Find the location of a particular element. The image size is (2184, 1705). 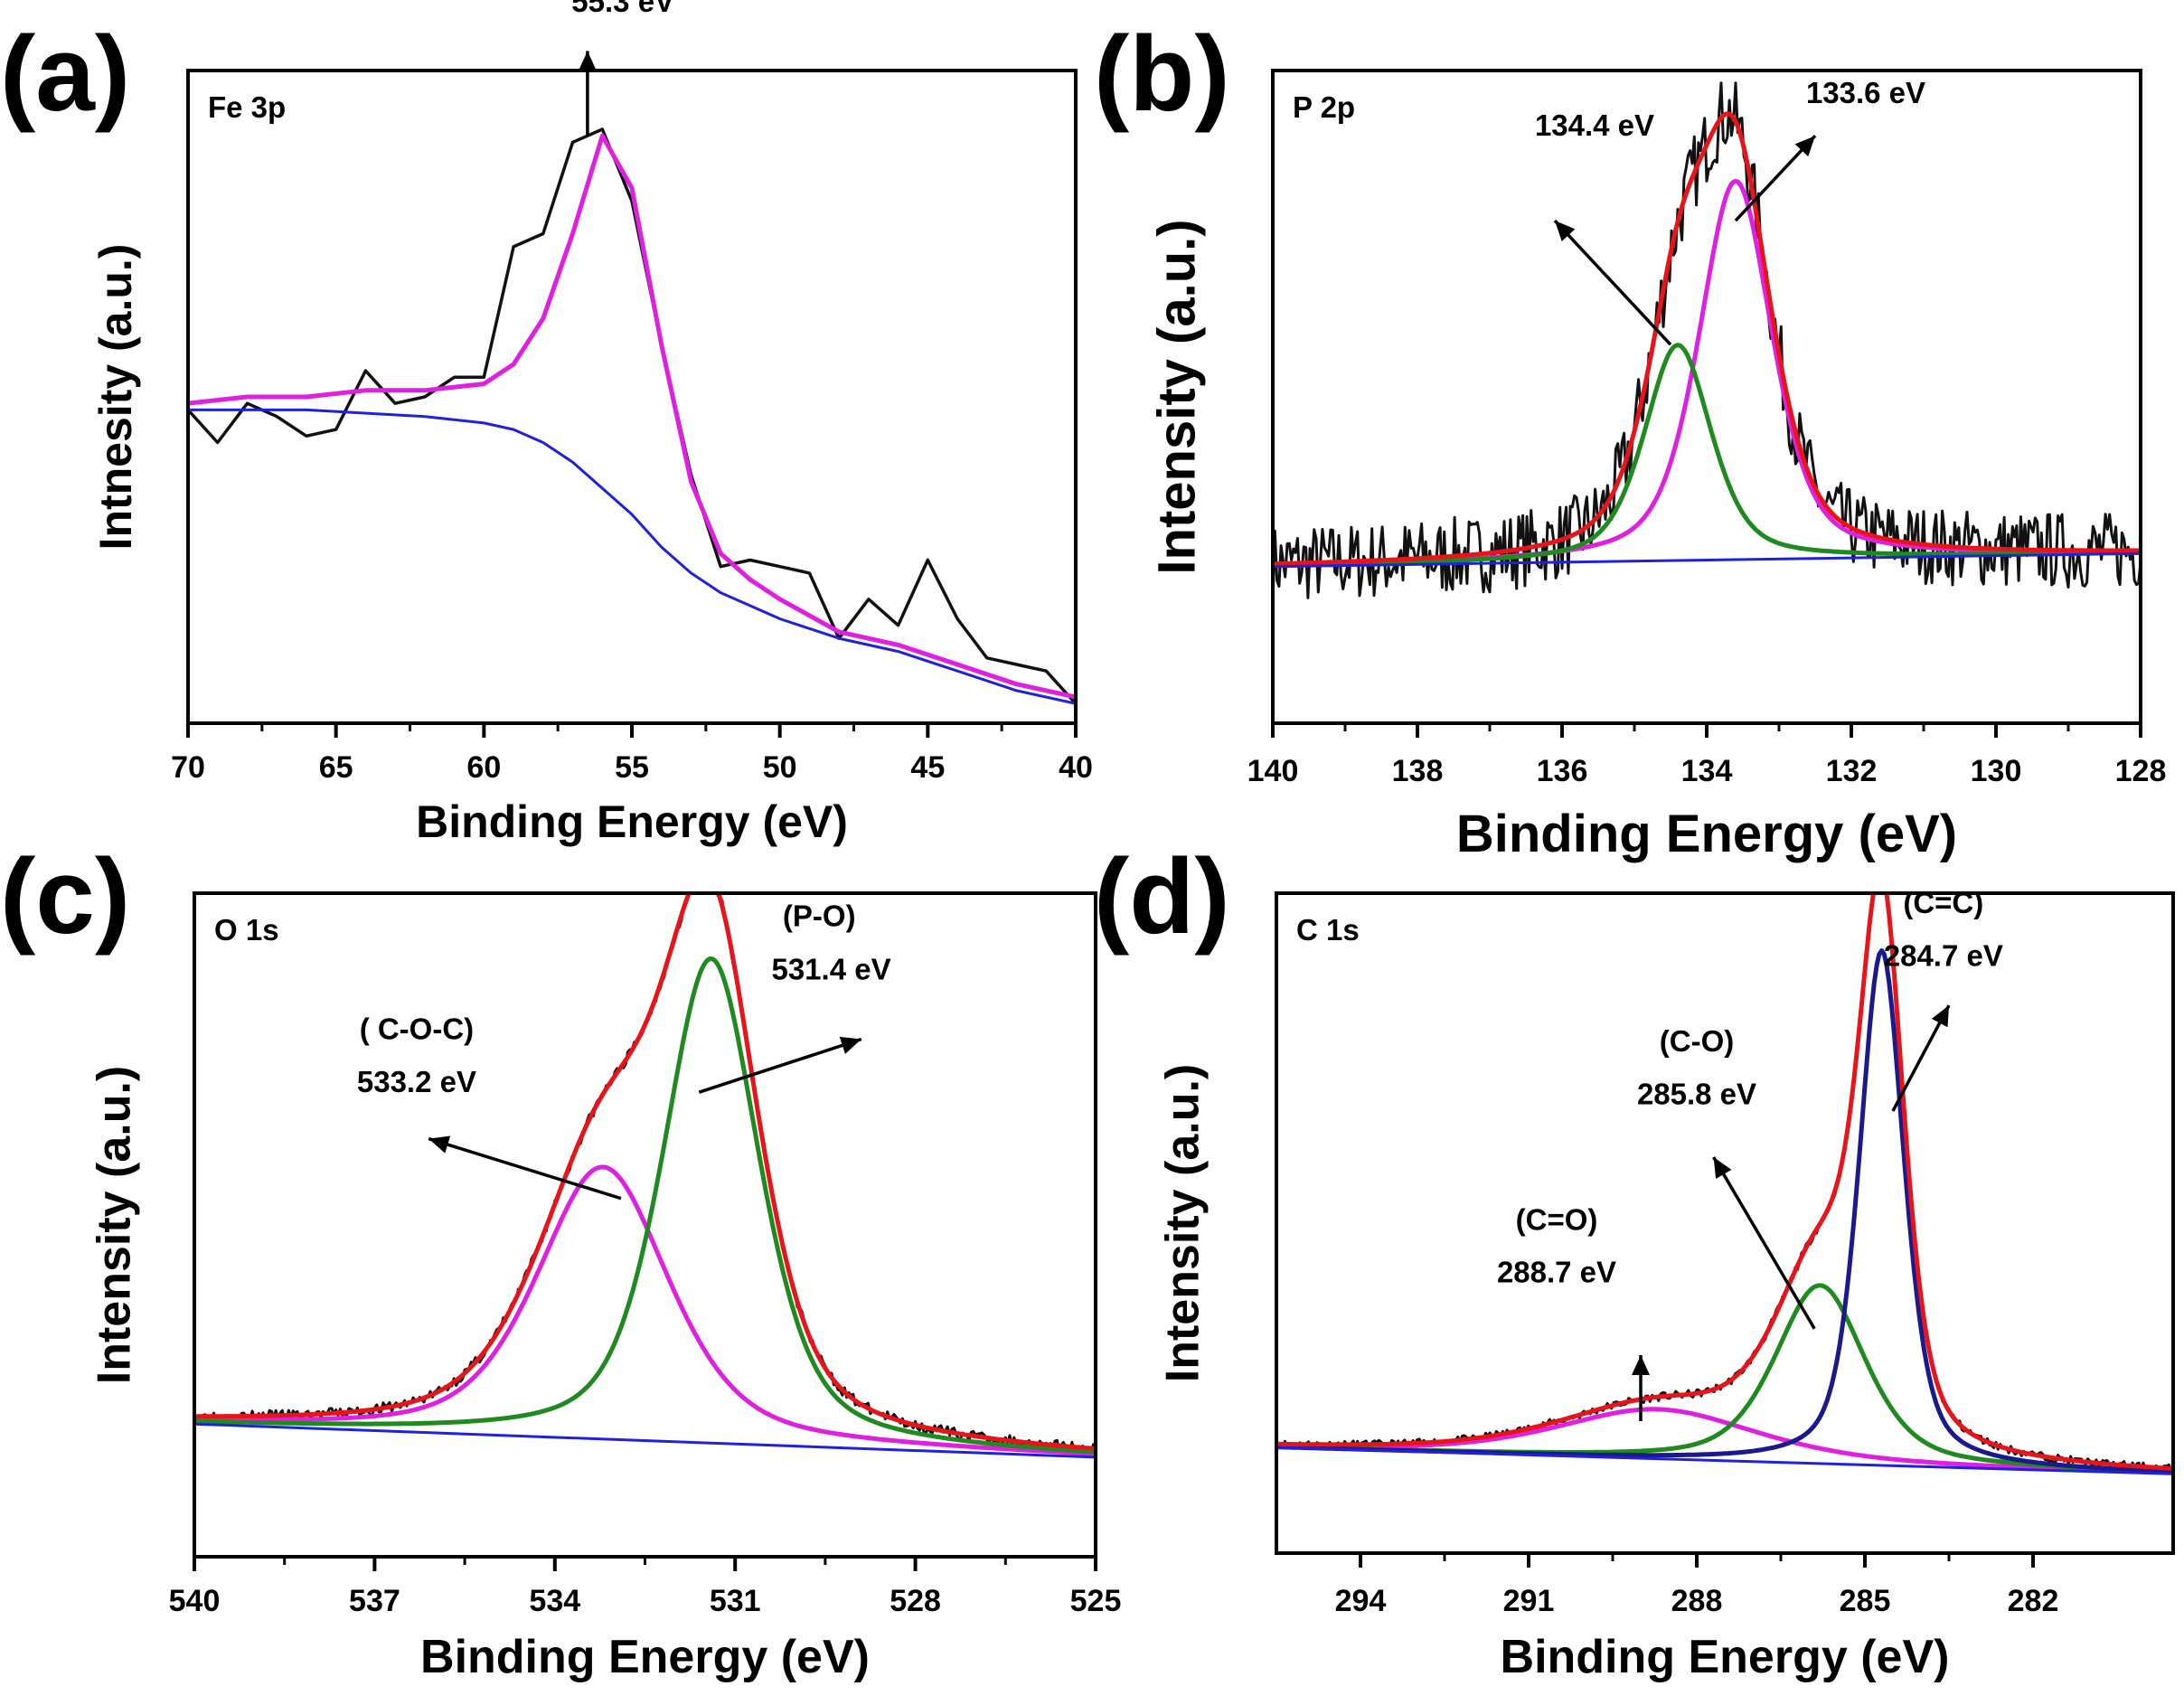

series-p-o-fit is located at coordinates (645, 1205).